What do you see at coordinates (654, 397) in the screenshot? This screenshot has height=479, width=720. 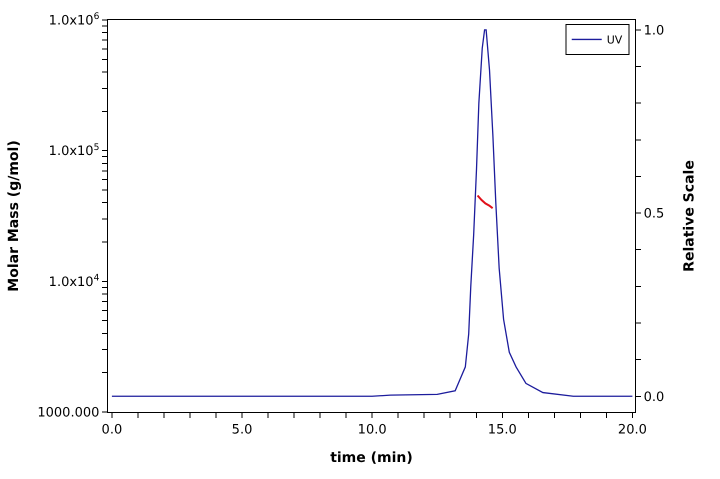 I see `y2-tick-label: 0.0` at bounding box center [654, 397].